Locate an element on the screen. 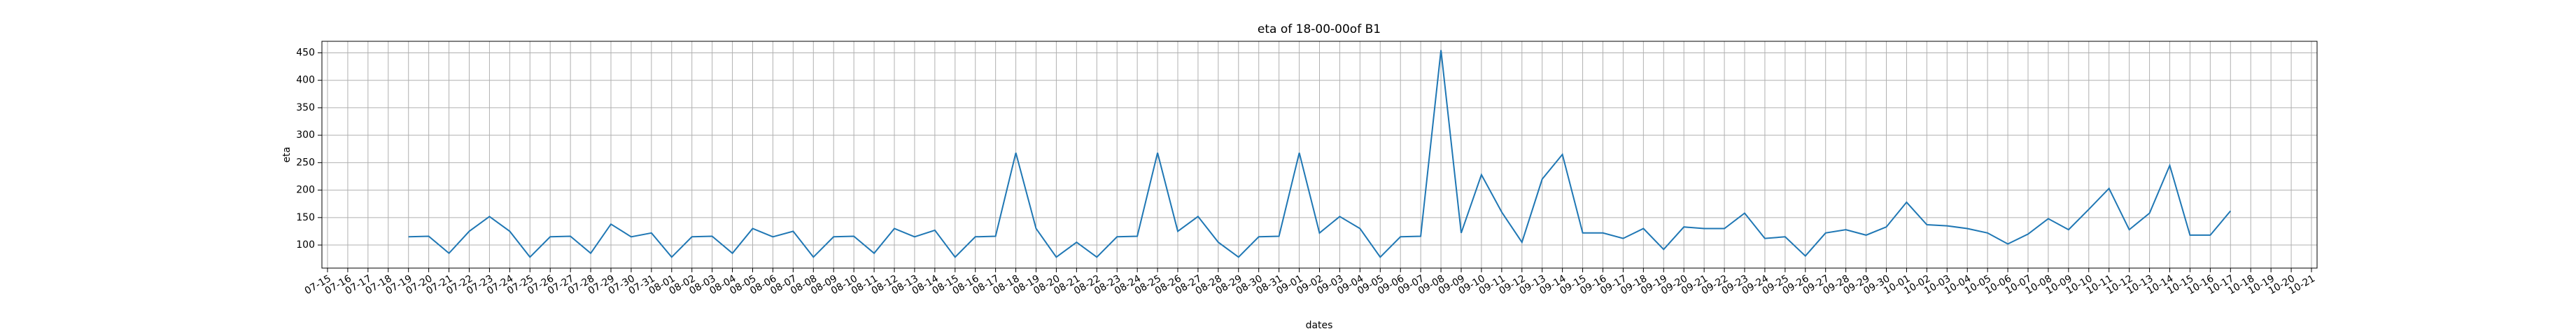 The image size is (2576, 336). y-tick-label: 400 is located at coordinates (305, 80).